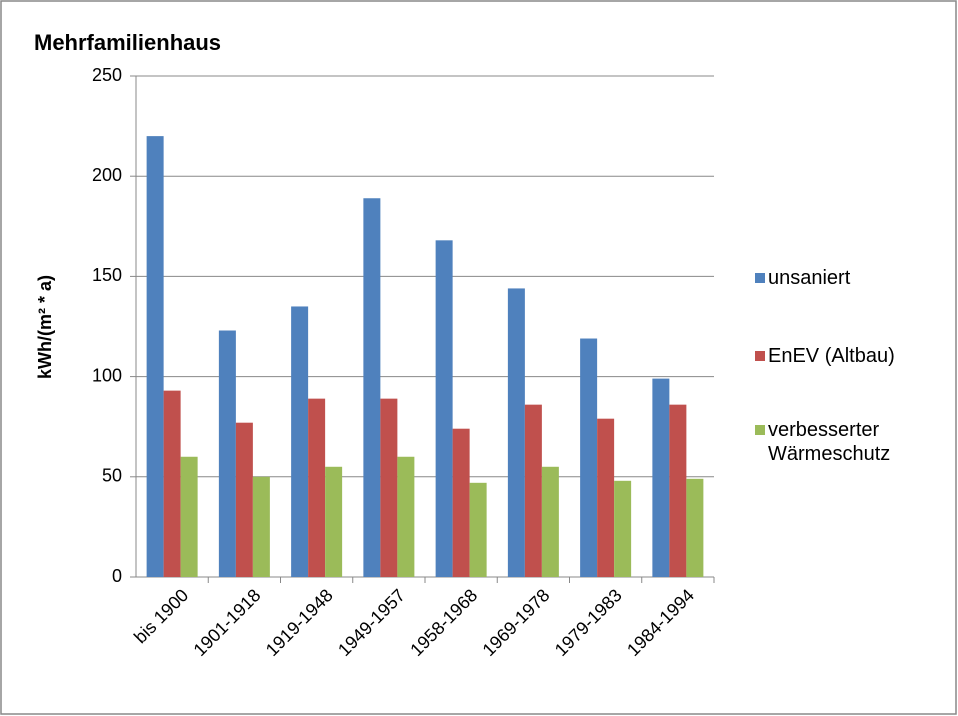 This screenshot has height=716, width=958. I want to click on y-tick-label: 0, so click(117, 576).